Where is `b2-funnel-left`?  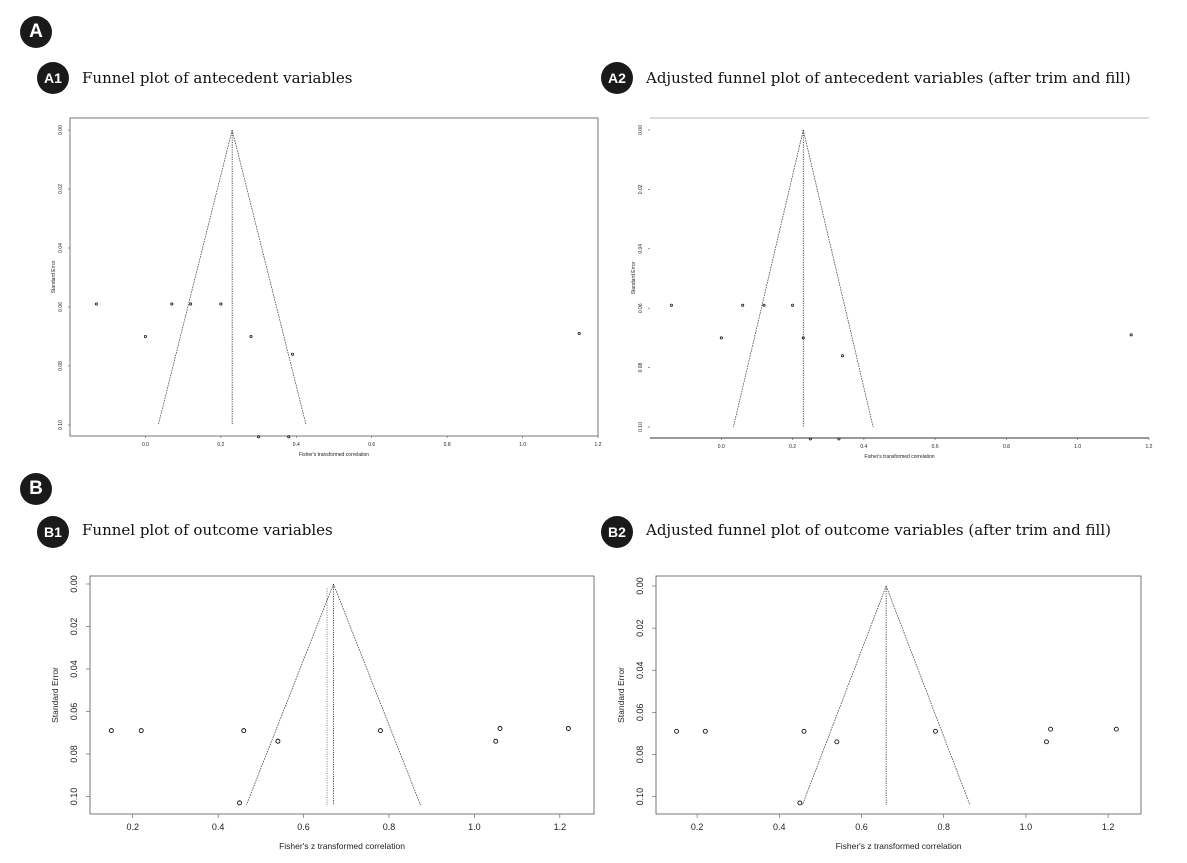 b2-funnel-left is located at coordinates (844, 695).